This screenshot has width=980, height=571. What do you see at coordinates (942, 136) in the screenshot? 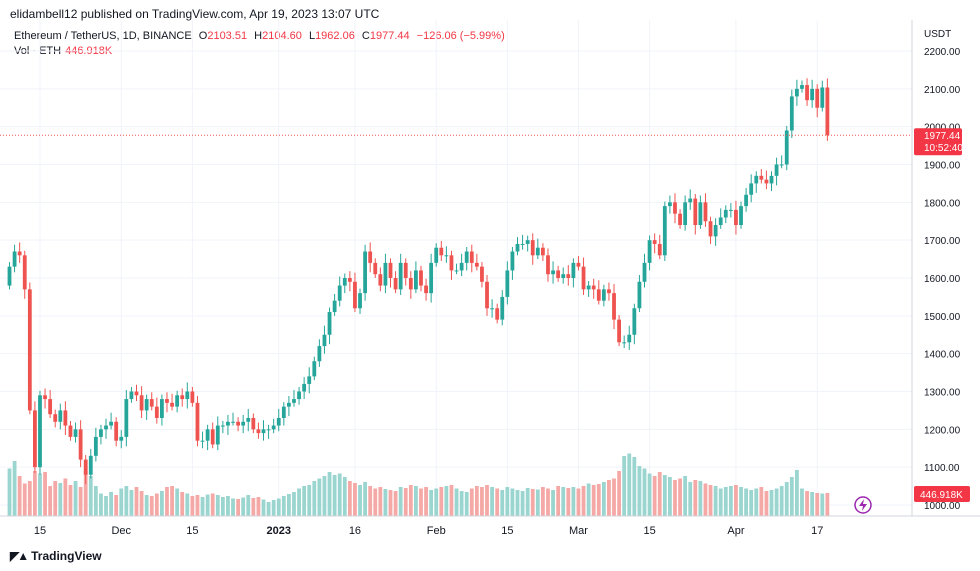
I see `last-price-value: 1977.44` at bounding box center [942, 136].